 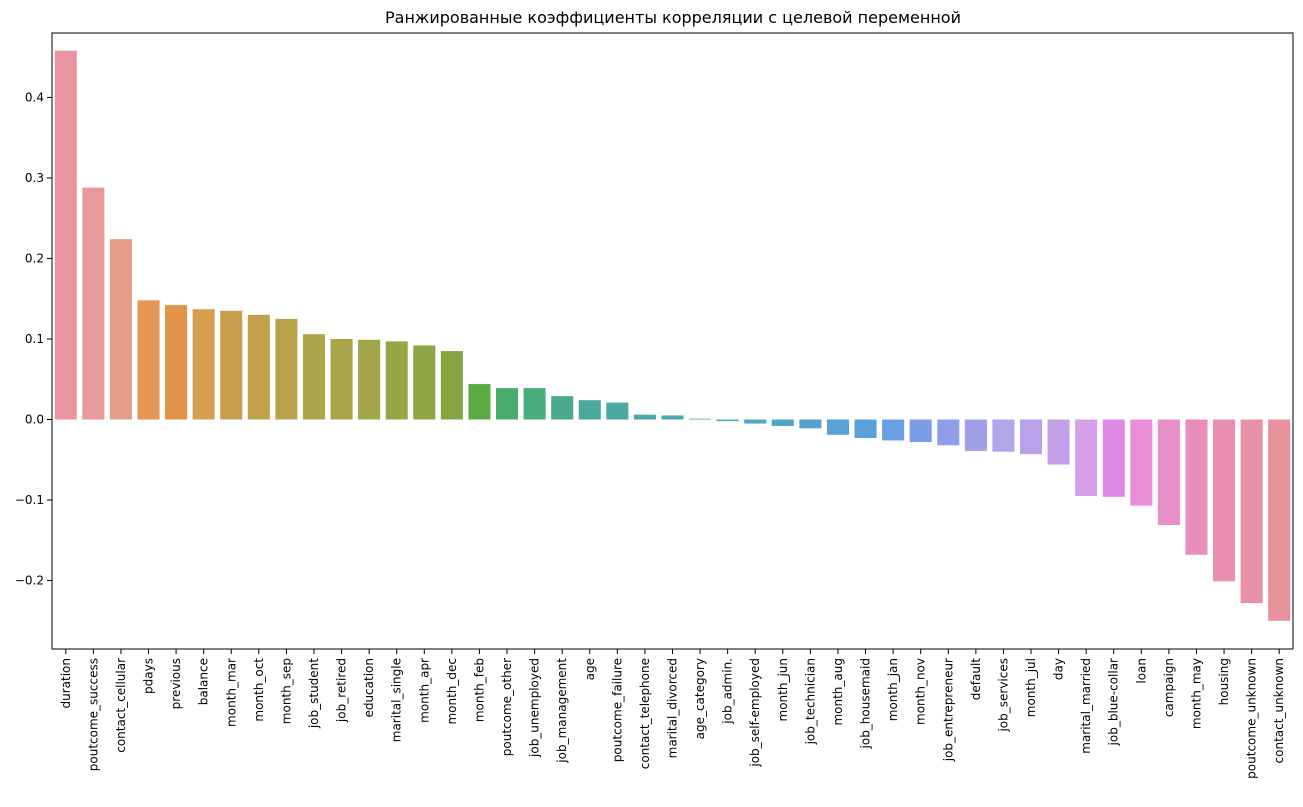 What do you see at coordinates (29, 500) in the screenshot?
I see `y-tick-label: −0.1` at bounding box center [29, 500].